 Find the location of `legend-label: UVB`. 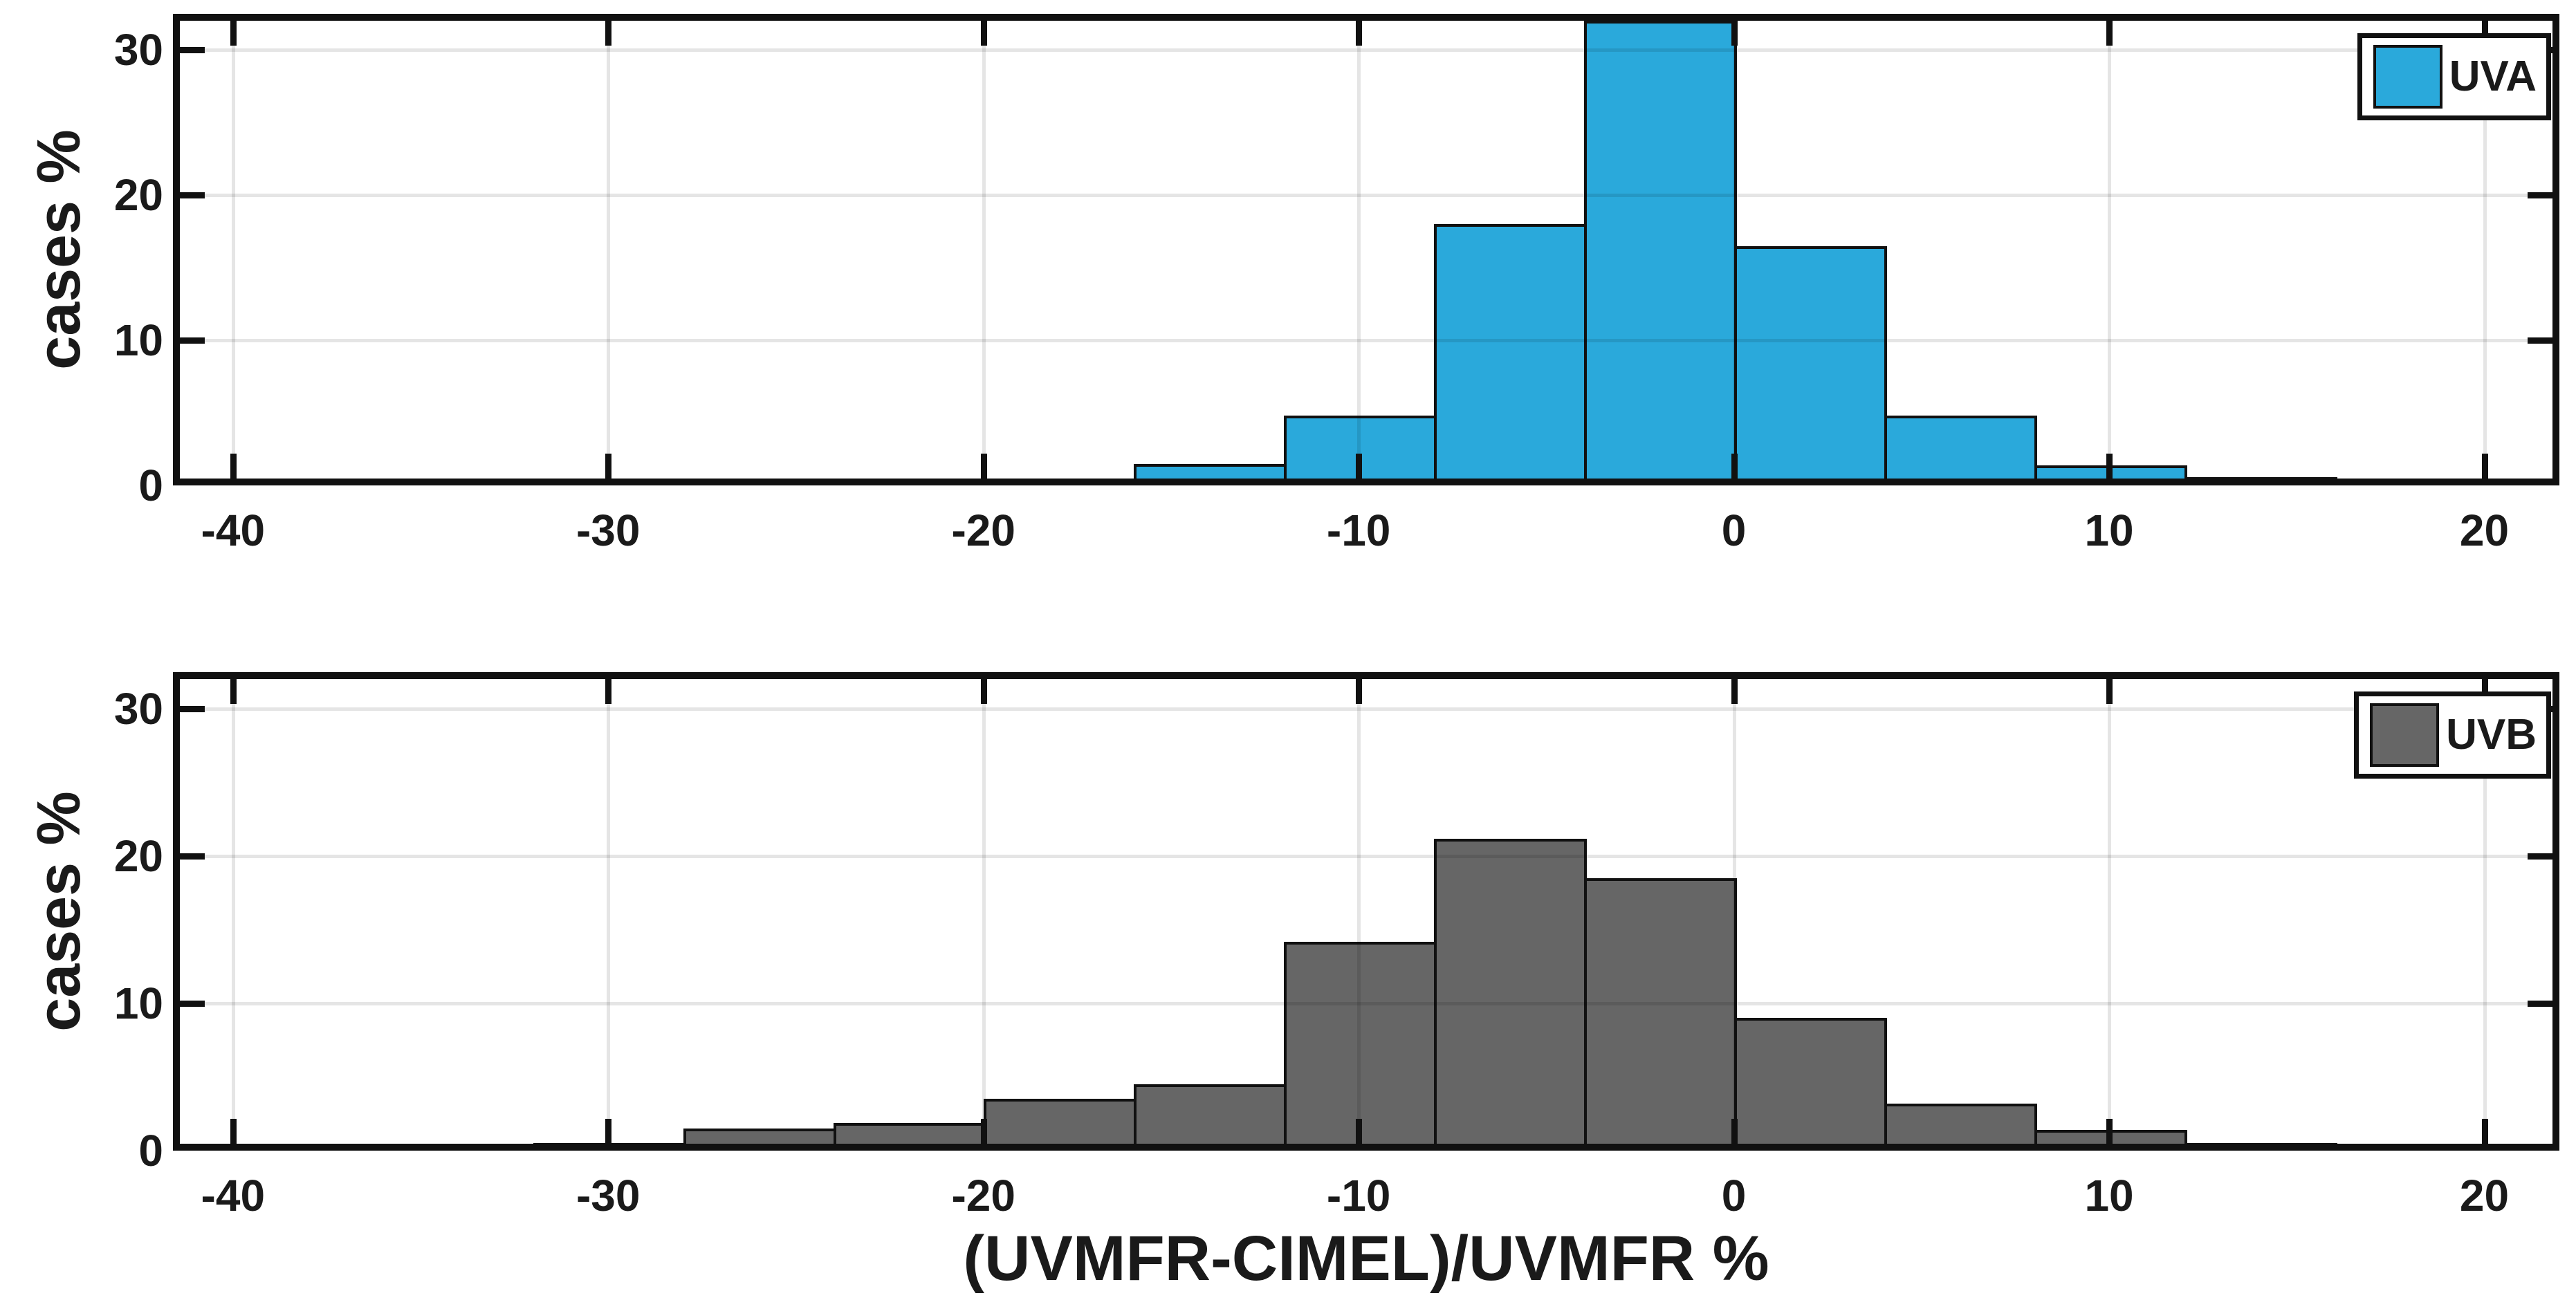

legend-label: UVB is located at coordinates (2491, 735).